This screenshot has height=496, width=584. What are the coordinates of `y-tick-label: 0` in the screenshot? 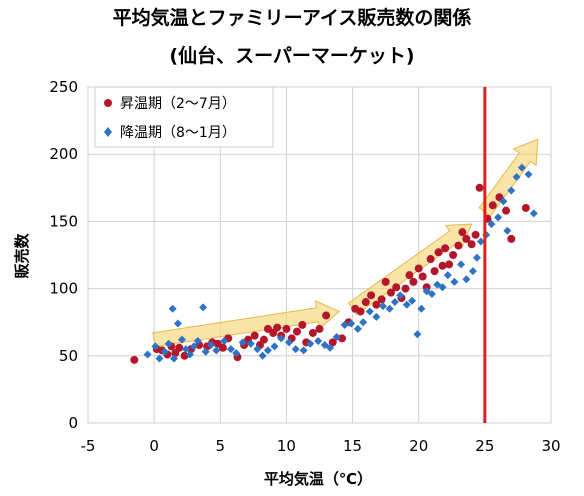 It's located at (73, 423).